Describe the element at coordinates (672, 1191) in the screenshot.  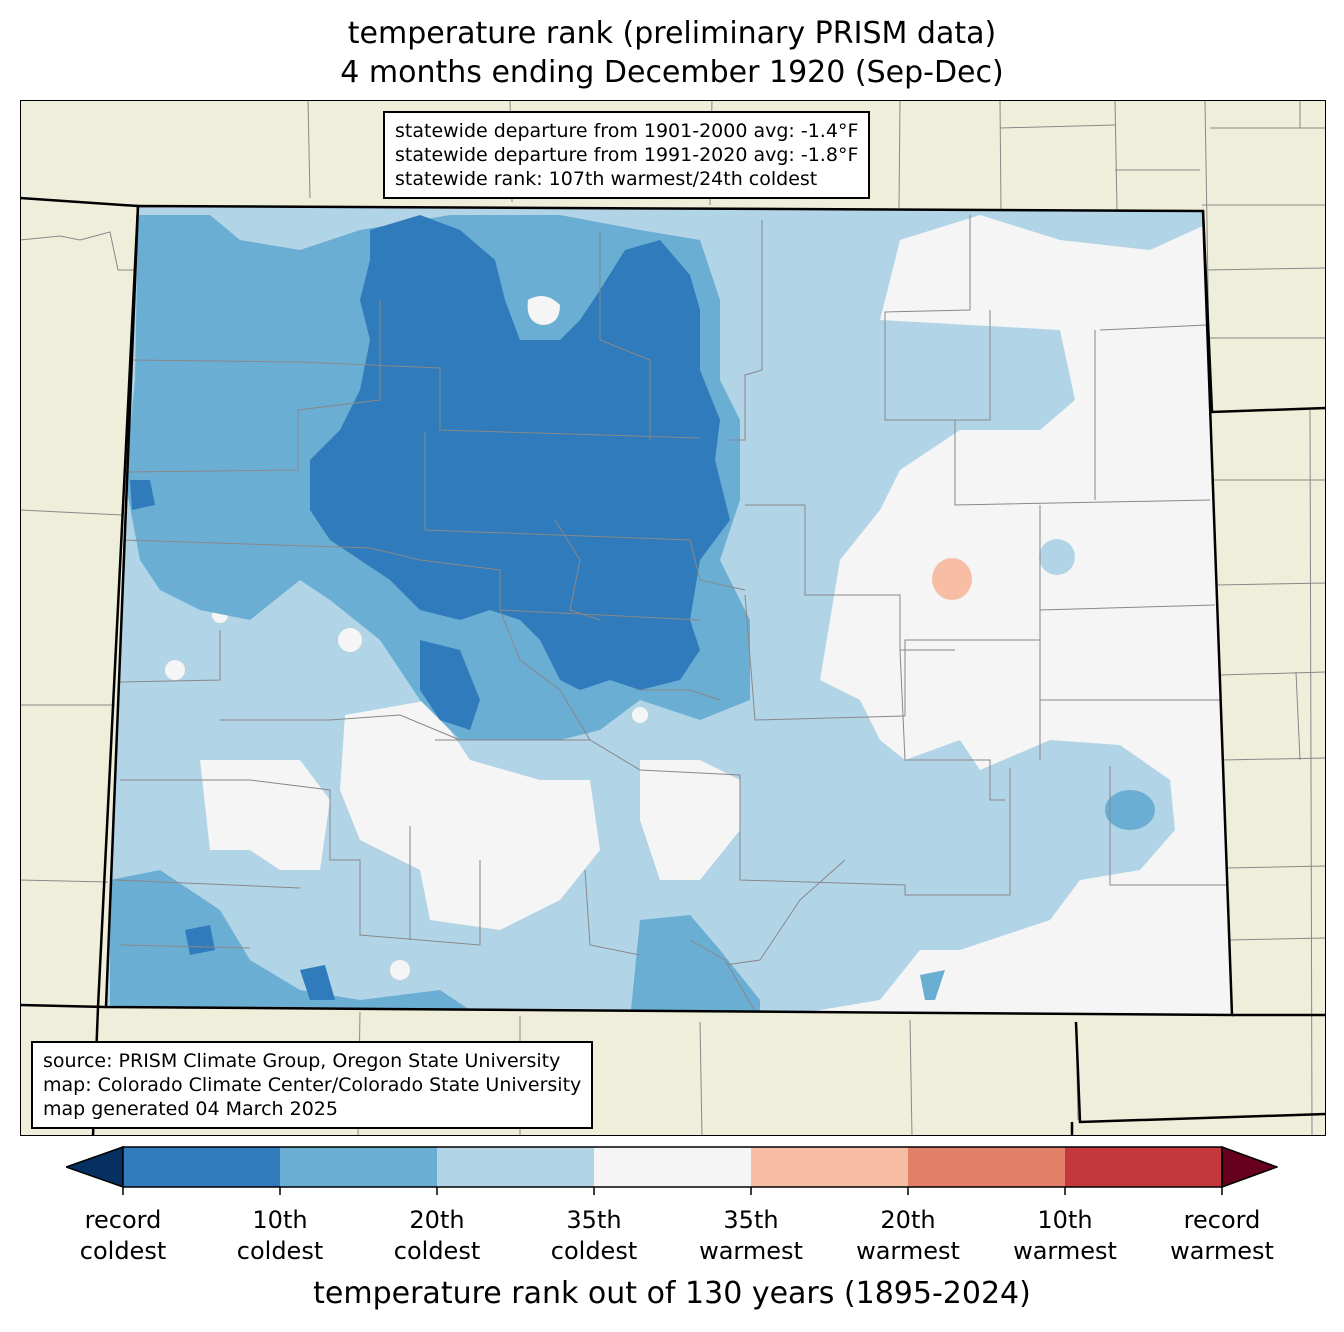
I see `colorbar-tick-marks` at that location.